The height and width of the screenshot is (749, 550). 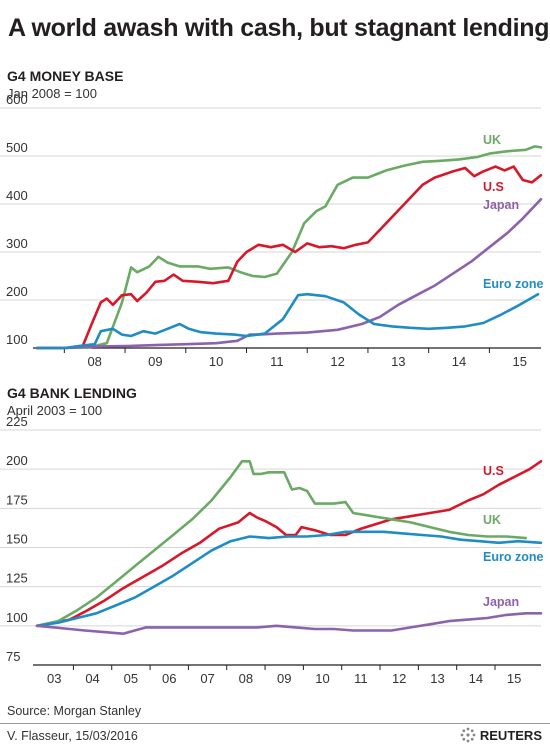 I want to click on bank-lending-title: G4 BANK LENDING, so click(x=72, y=393).